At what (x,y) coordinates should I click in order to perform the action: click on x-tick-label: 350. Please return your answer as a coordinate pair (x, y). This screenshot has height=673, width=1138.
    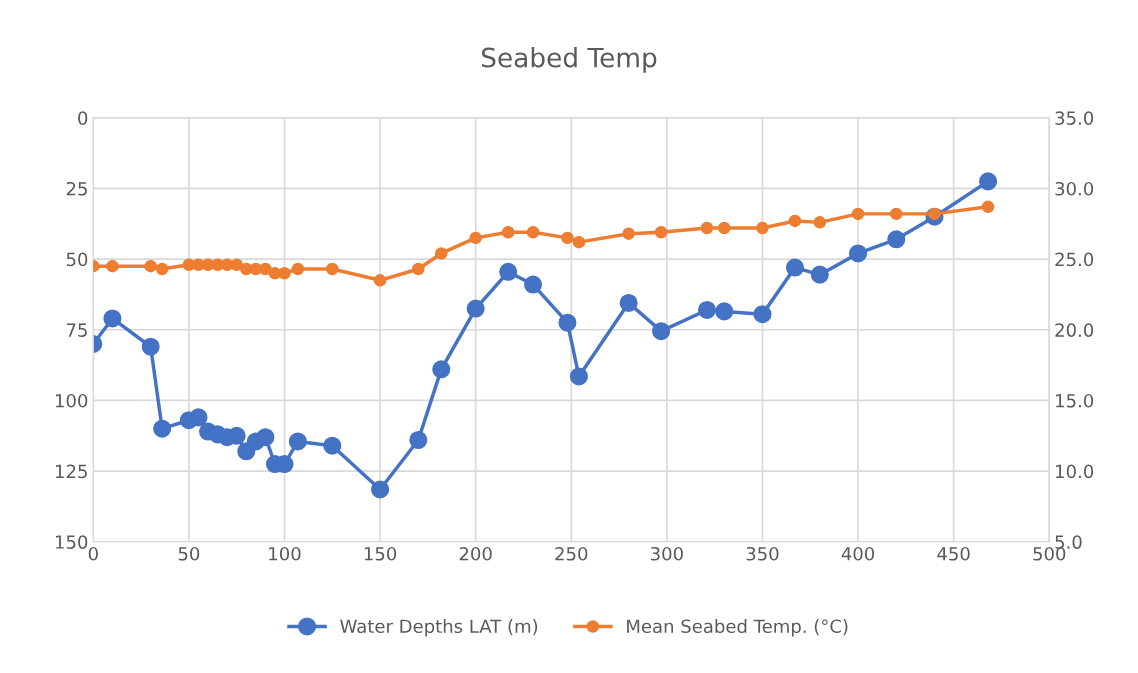
    Looking at the image, I should click on (762, 553).